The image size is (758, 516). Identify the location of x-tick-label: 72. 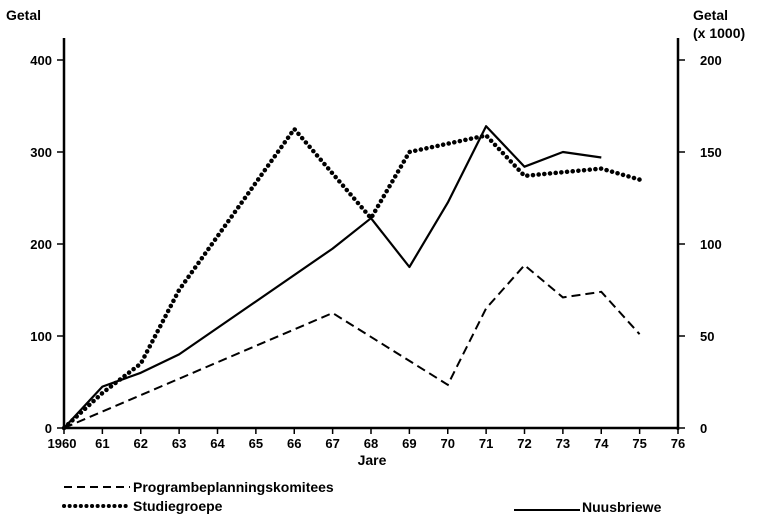
(524, 443).